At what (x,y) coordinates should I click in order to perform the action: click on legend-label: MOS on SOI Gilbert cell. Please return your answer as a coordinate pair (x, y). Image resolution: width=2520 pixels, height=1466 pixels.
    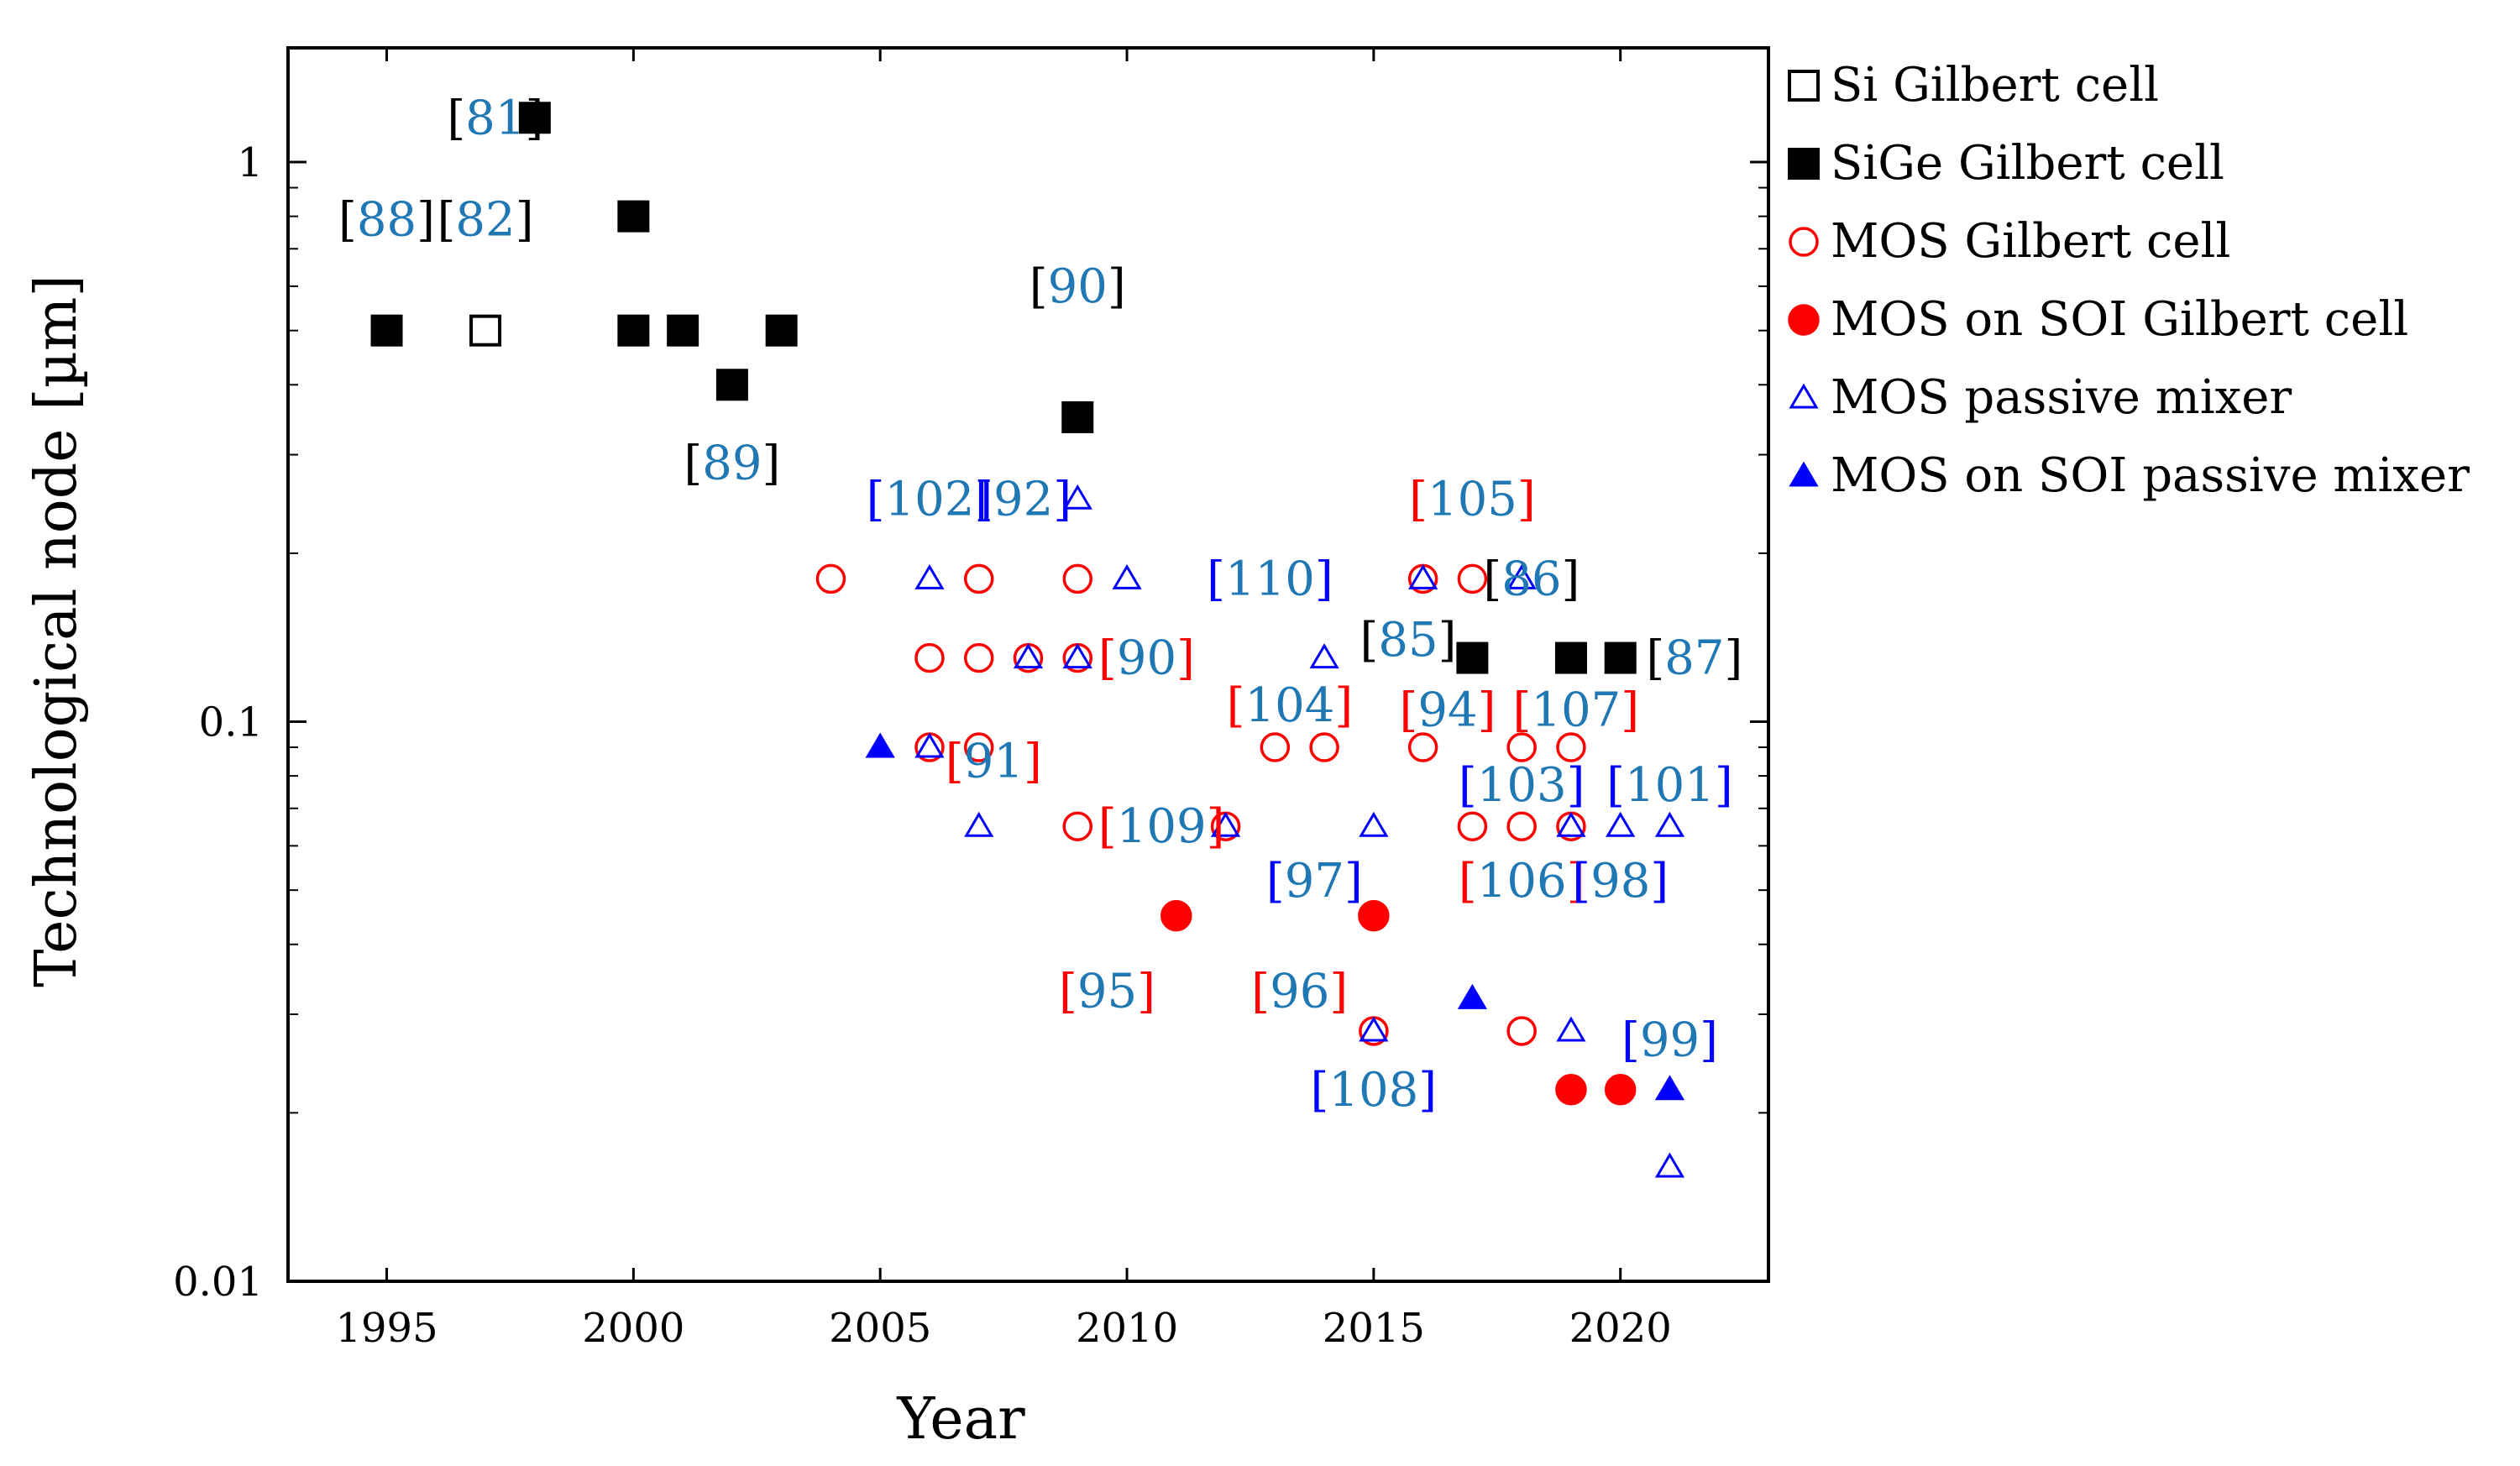
    Looking at the image, I should click on (2119, 319).